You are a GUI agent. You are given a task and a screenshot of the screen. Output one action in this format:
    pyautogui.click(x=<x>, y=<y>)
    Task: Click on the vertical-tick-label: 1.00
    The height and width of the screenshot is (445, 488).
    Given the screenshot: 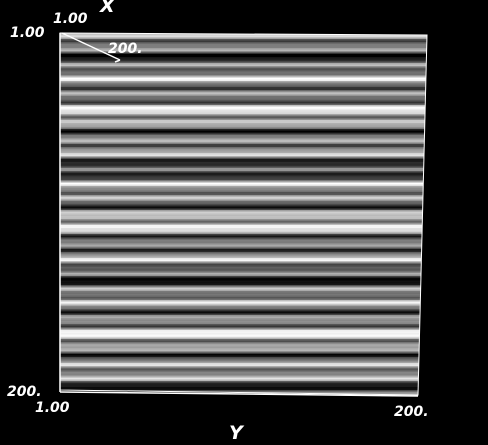 What is the action you would take?
    pyautogui.click(x=27, y=33)
    